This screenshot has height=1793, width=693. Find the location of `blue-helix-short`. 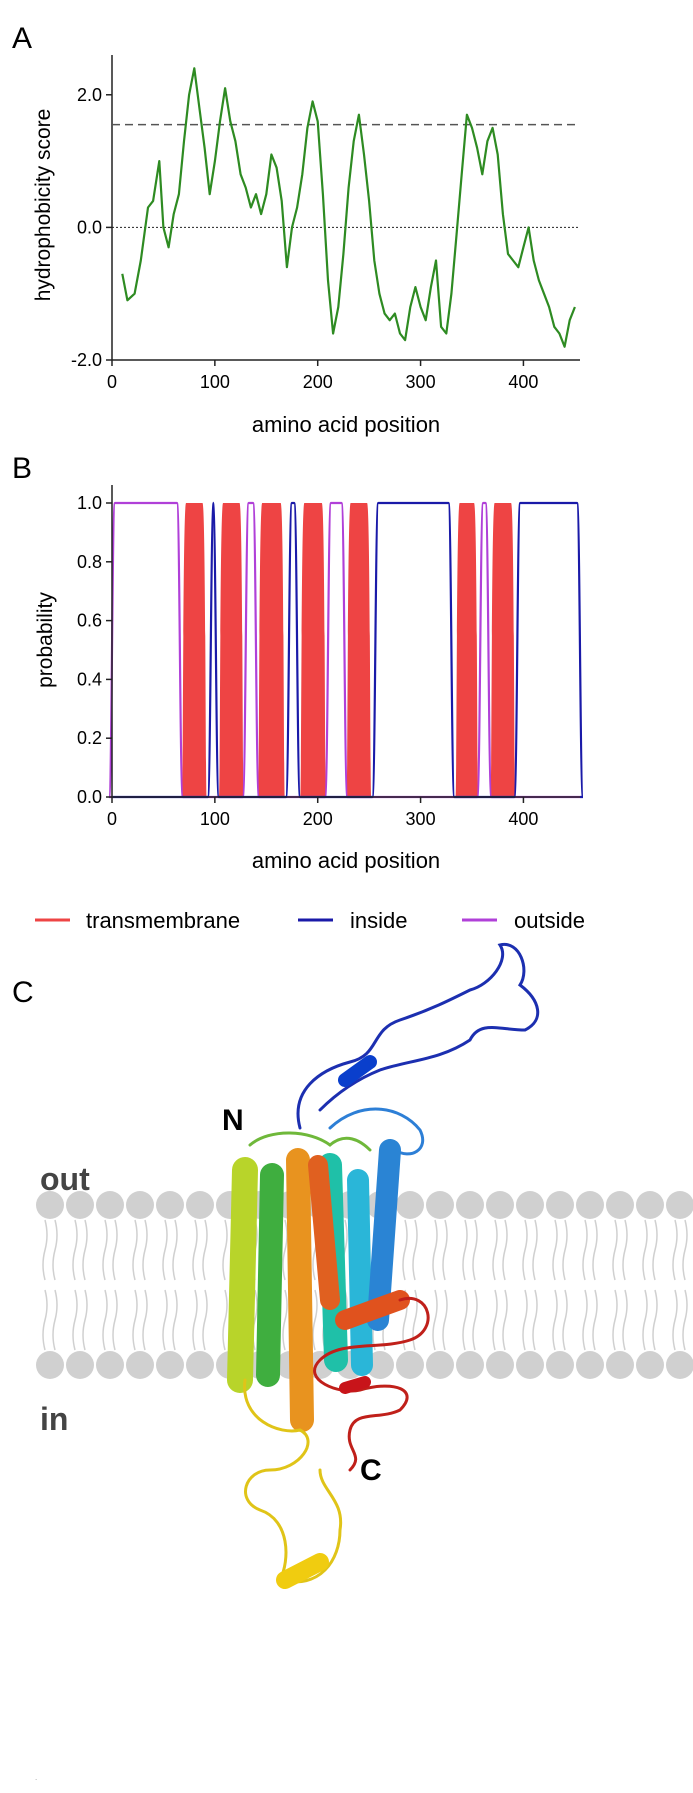

blue-helix-short is located at coordinates (357, 1071).